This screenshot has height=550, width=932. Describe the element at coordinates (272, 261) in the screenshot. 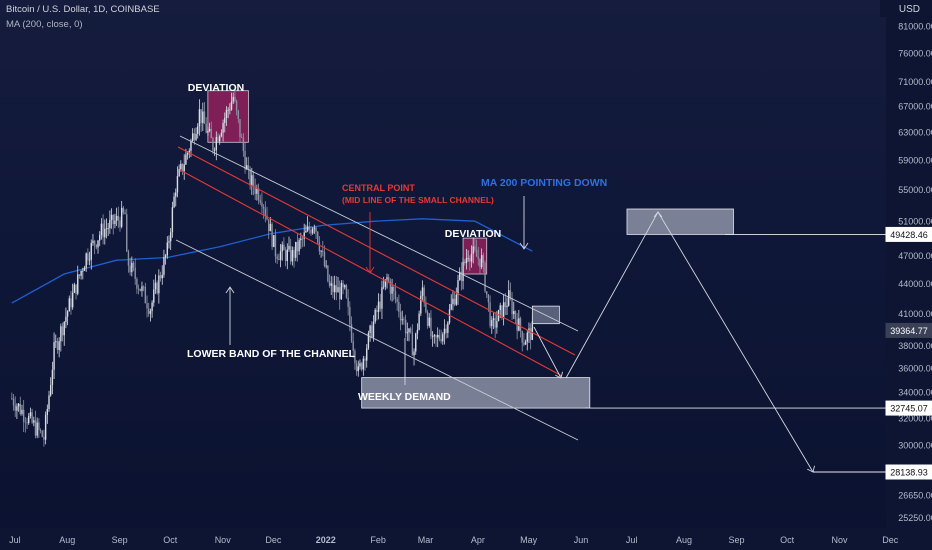

I see `ma200-line` at that location.